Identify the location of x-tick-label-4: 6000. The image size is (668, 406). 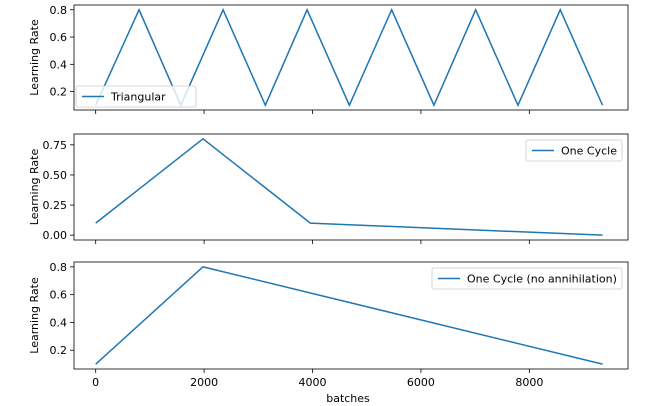
(421, 382).